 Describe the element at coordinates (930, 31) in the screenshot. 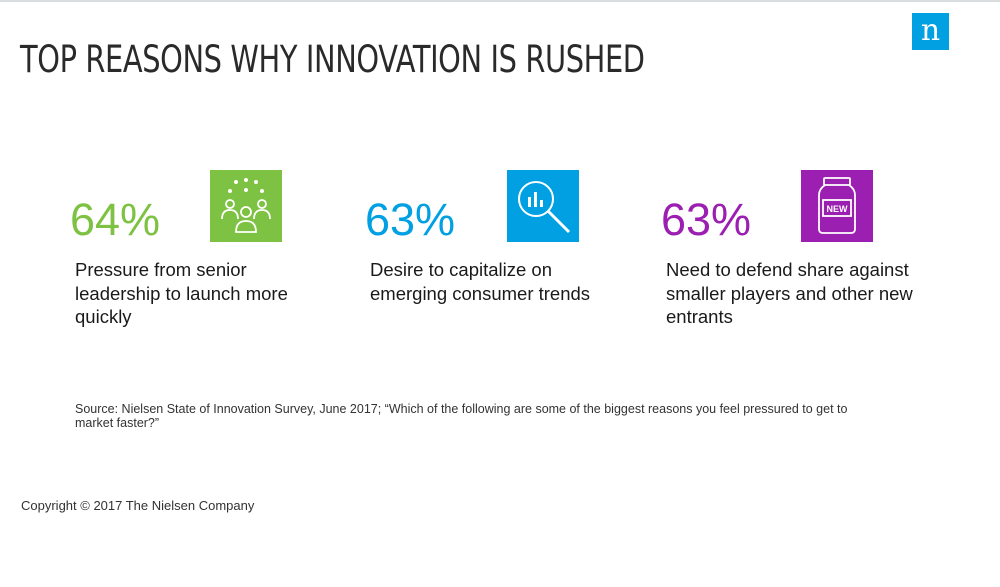

I see `nielsen-logo: n` at that location.